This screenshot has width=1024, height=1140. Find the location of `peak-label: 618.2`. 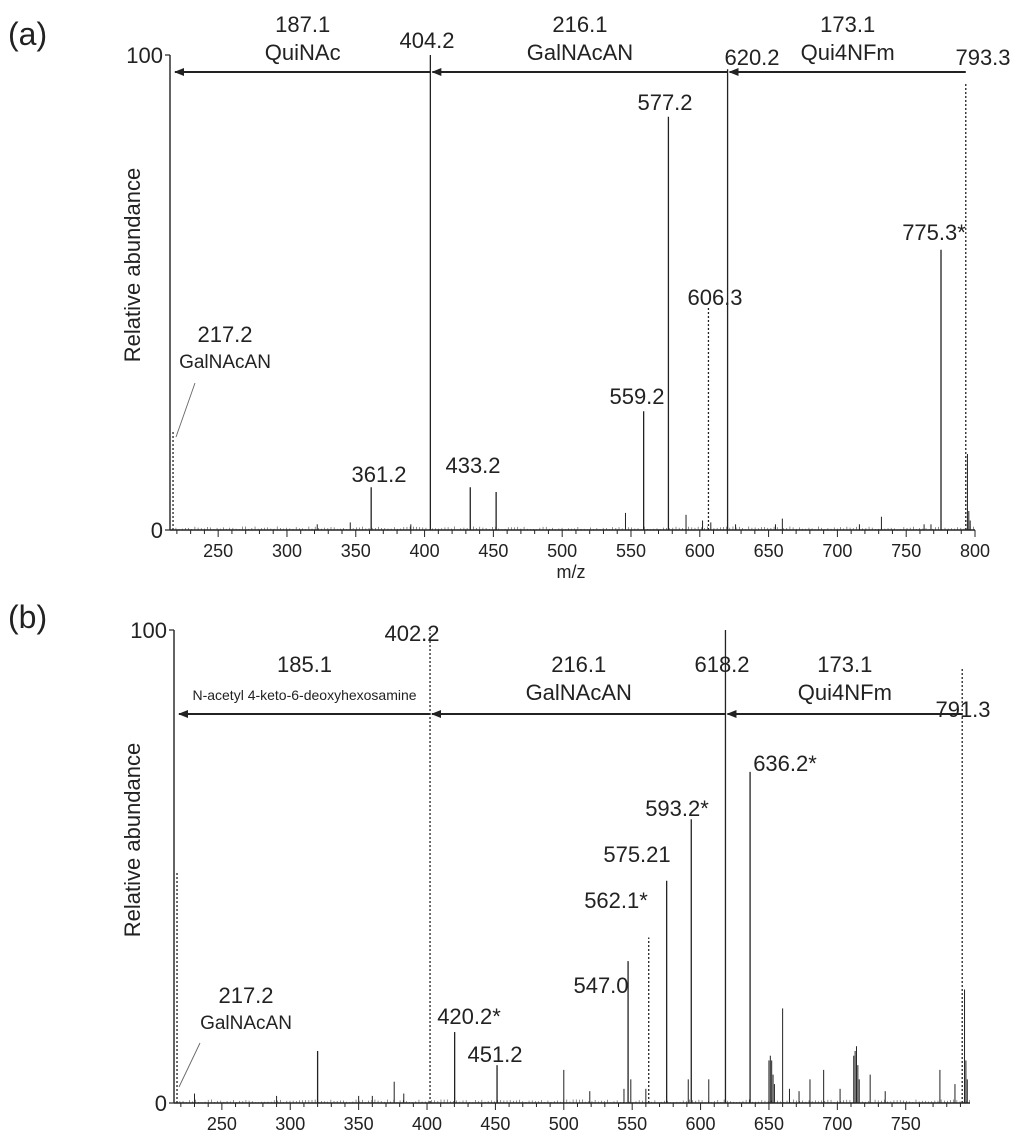

peak-label: 618.2 is located at coordinates (721, 664).